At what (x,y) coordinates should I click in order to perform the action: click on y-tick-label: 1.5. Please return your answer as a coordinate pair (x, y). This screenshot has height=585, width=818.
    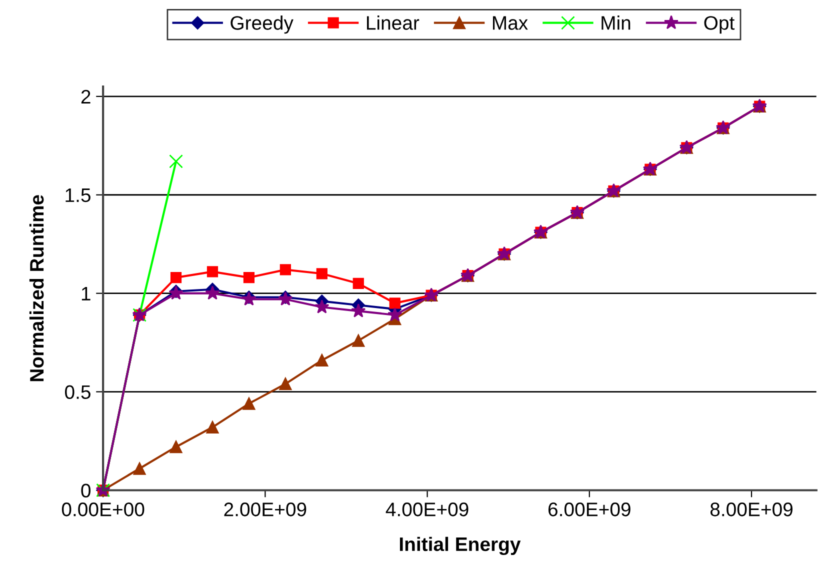
    Looking at the image, I should click on (78, 195).